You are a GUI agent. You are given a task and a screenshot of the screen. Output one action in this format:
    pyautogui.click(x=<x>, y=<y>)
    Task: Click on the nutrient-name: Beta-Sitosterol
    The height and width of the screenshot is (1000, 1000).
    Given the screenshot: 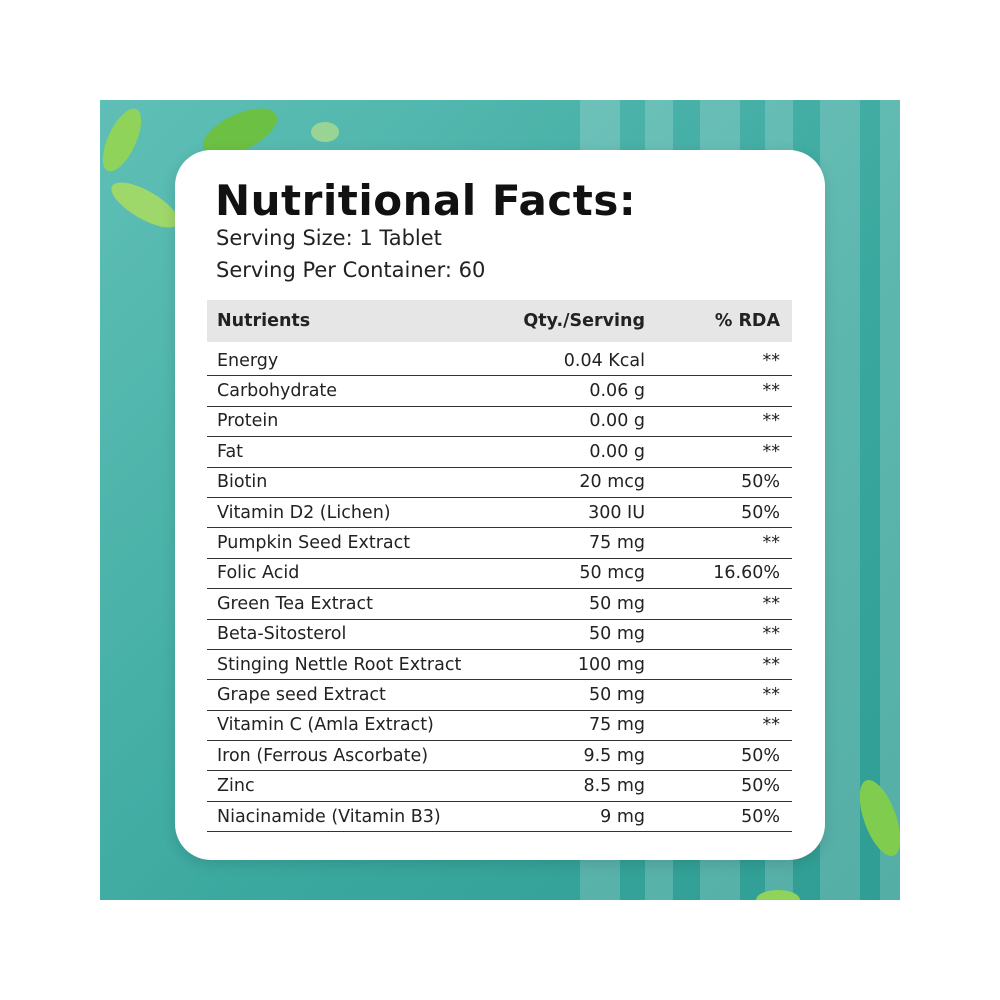 What is the action you would take?
    pyautogui.click(x=341, y=634)
    